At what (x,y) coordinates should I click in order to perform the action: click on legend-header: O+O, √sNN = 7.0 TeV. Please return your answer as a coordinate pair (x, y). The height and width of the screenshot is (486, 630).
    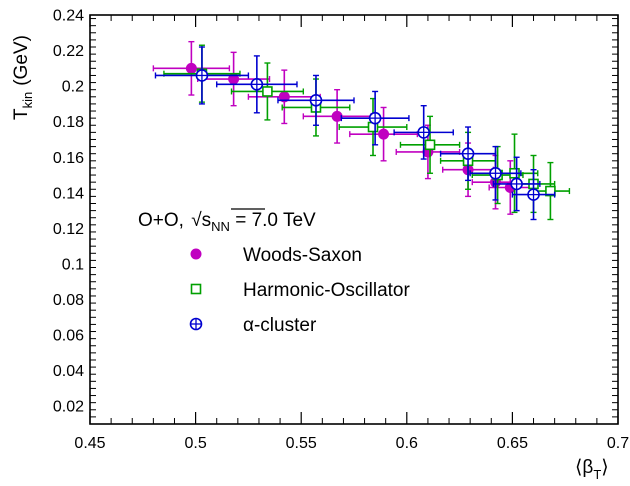
    Looking at the image, I should click on (227, 222).